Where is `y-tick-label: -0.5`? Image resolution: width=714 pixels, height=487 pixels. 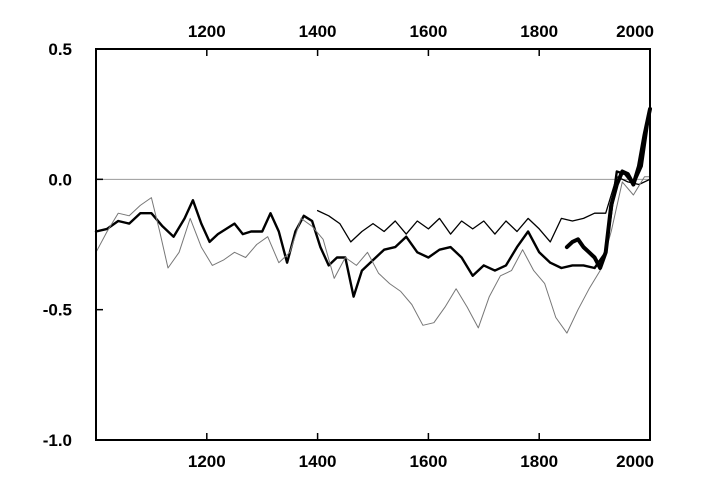 y-tick-label: -0.5 is located at coordinates (57, 310).